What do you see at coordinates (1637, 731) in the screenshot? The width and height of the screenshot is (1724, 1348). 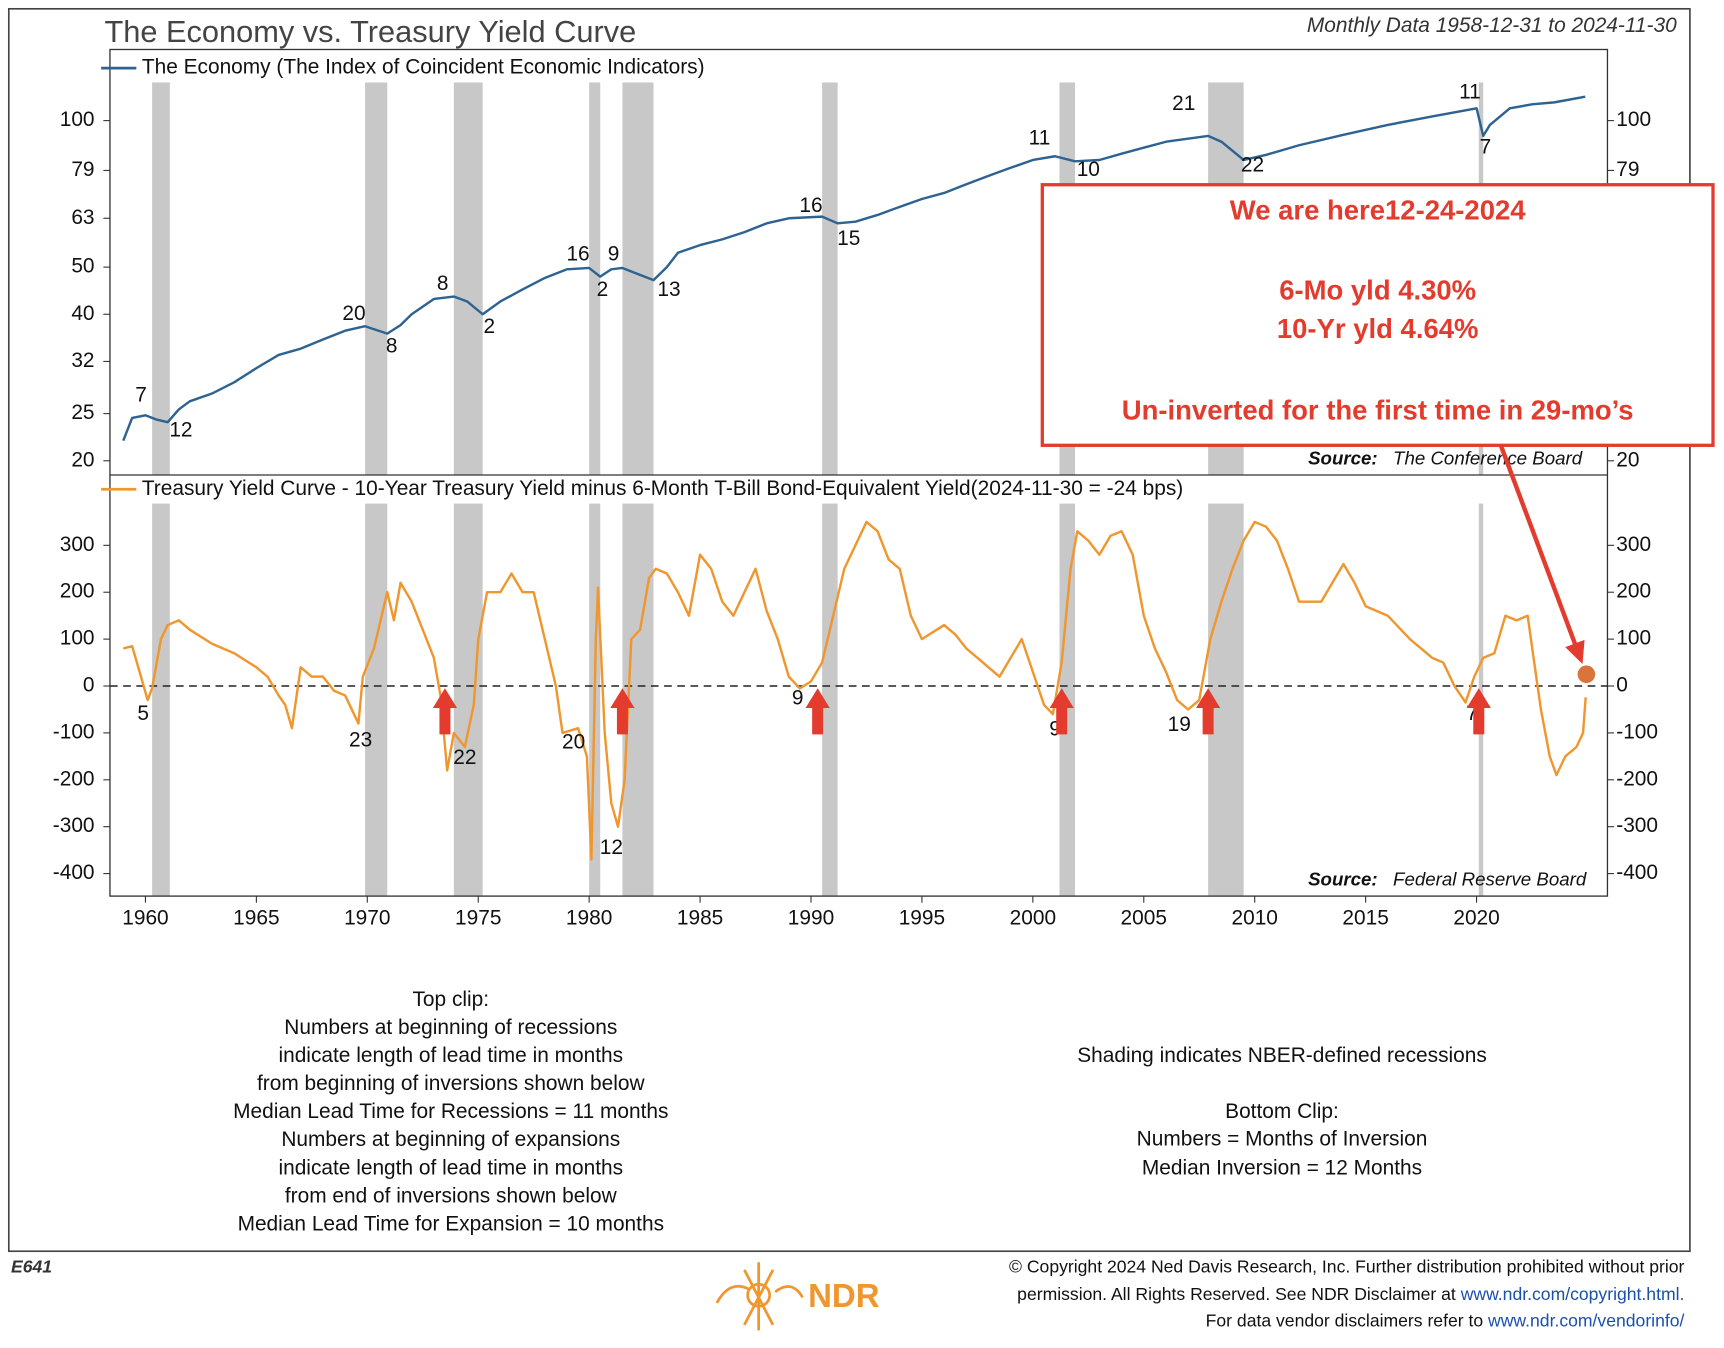 I see `y2-tick-label: -100` at bounding box center [1637, 731].